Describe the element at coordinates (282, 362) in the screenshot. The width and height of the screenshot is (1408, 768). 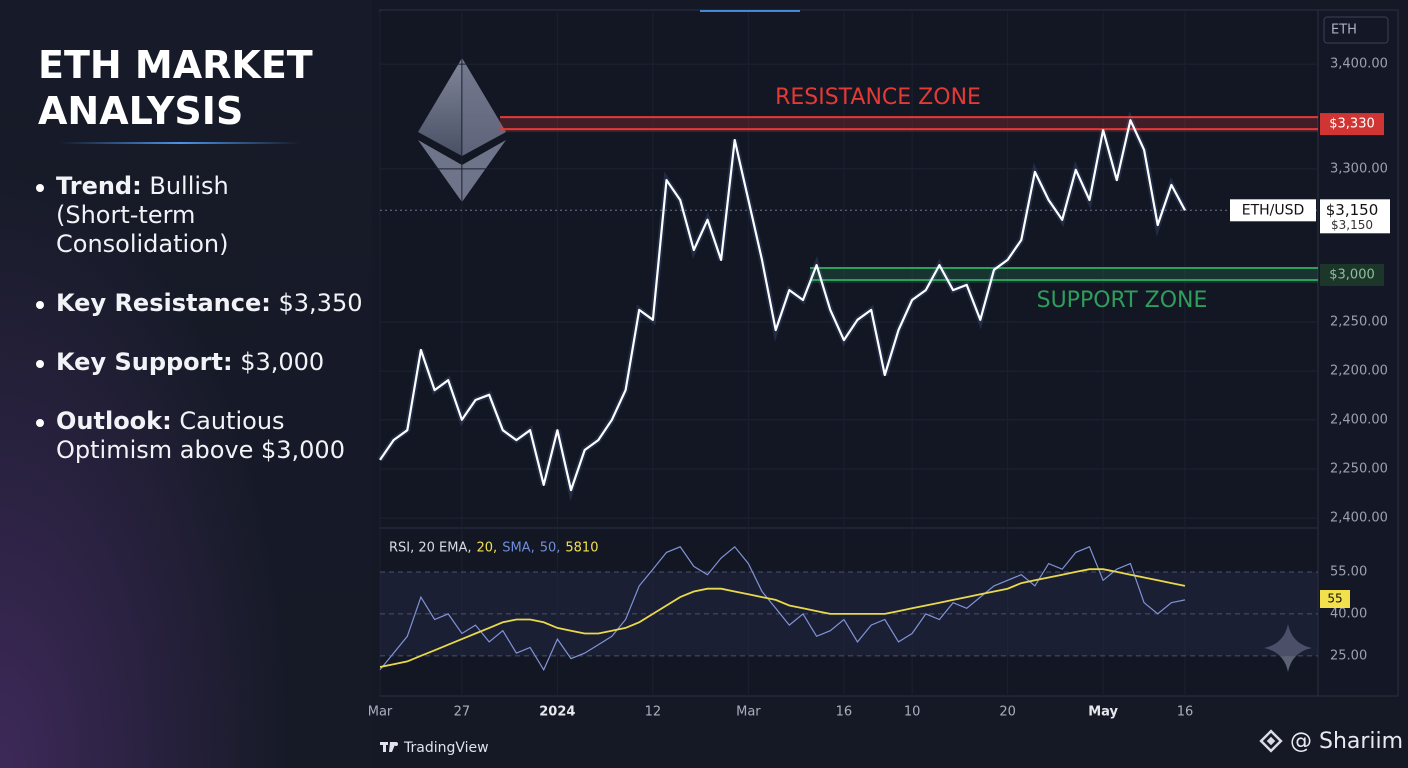
I see `bullet-text: $3,000` at that location.